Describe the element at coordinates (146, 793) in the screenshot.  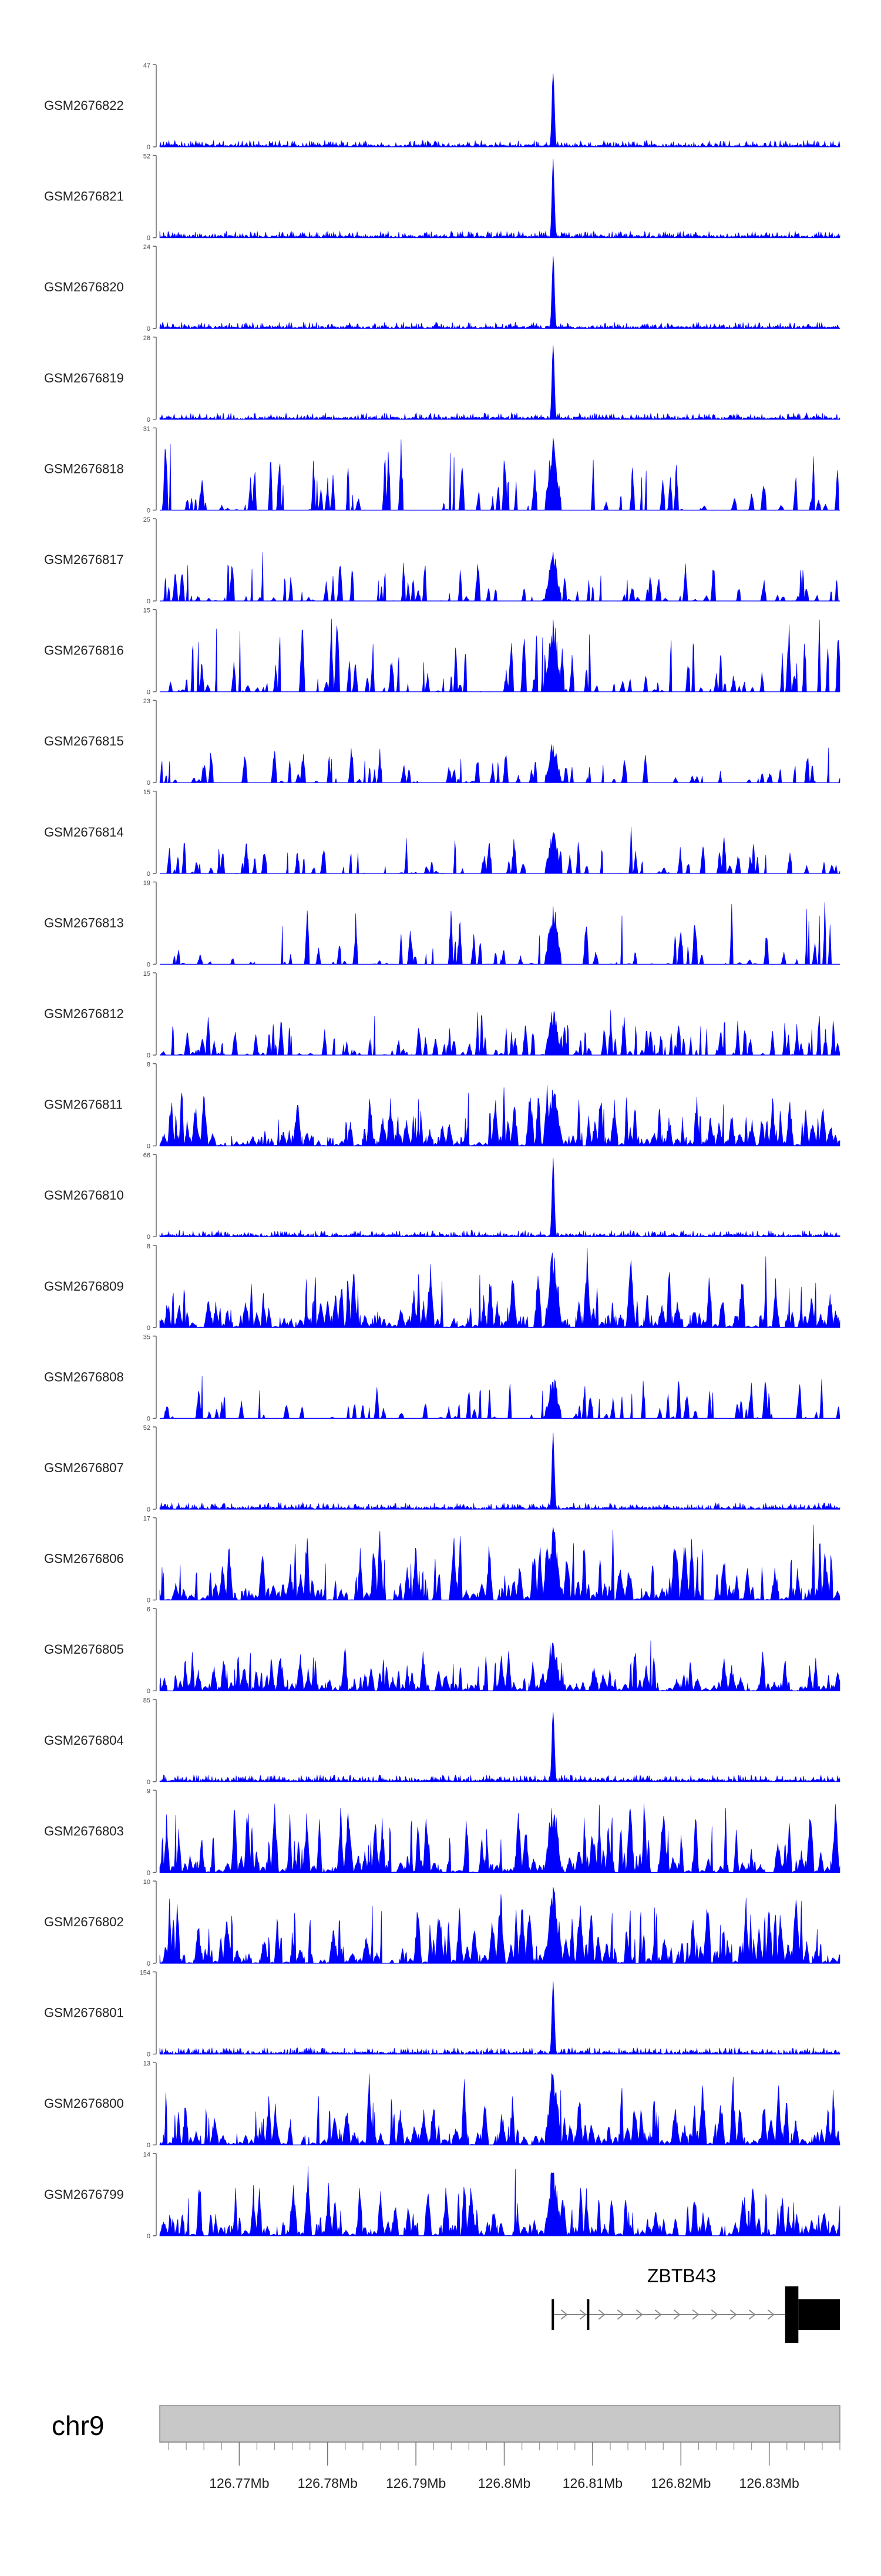
I see `y-tick-label-max: 15` at that location.